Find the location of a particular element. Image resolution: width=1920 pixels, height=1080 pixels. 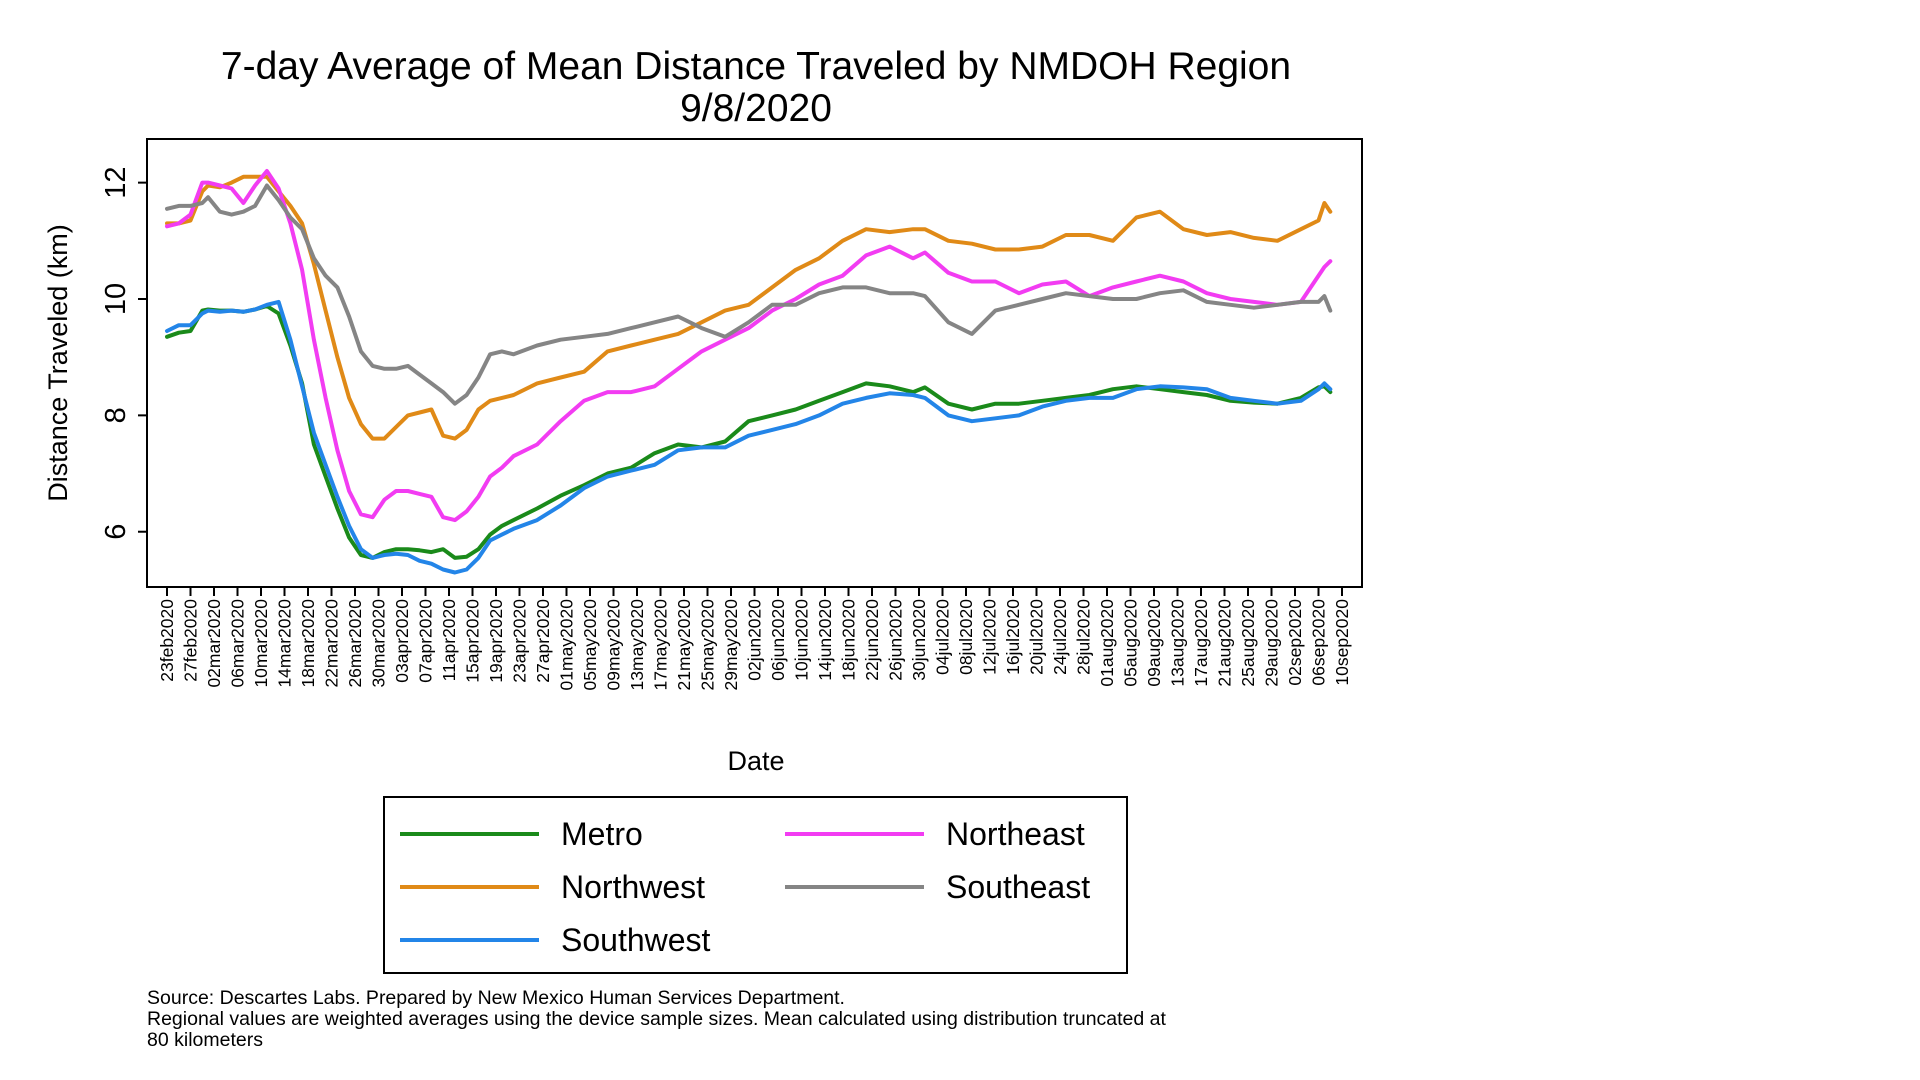

x-tick-label: 30jun2020 is located at coordinates (919, 640).